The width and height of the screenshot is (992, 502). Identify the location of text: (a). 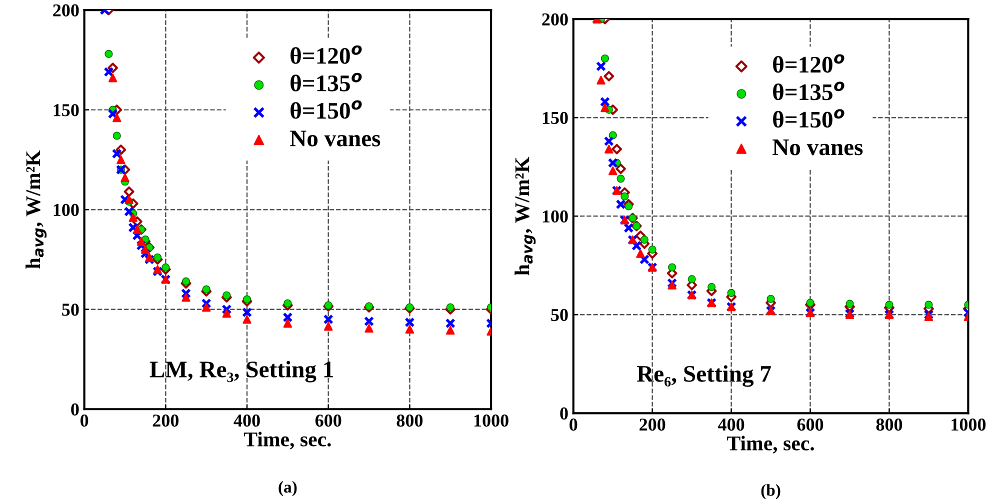
(287, 488).